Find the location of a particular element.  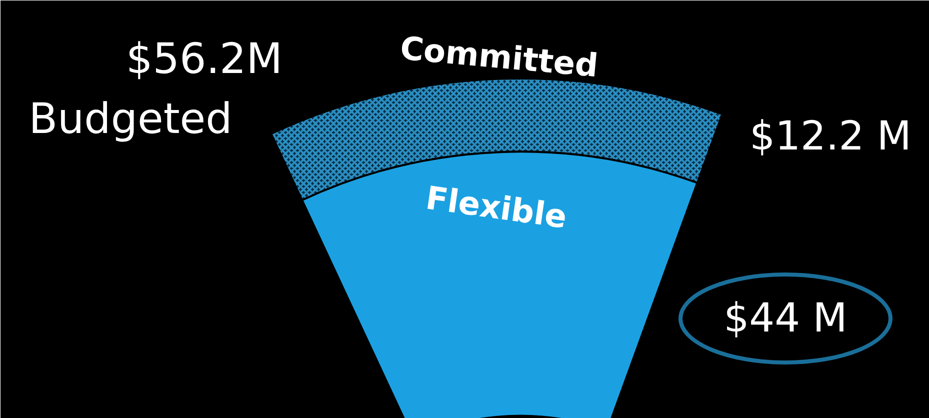

text: Budgeted is located at coordinates (130, 118).